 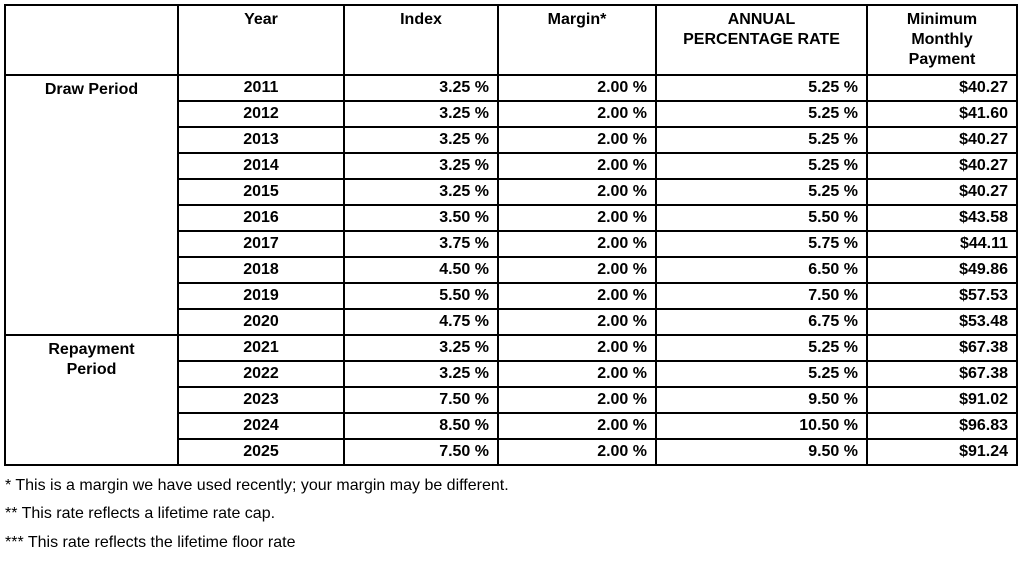 I want to click on table-row: 2023 7.50 % 2.00 % 9.50 % $91.02, so click(x=511, y=400).